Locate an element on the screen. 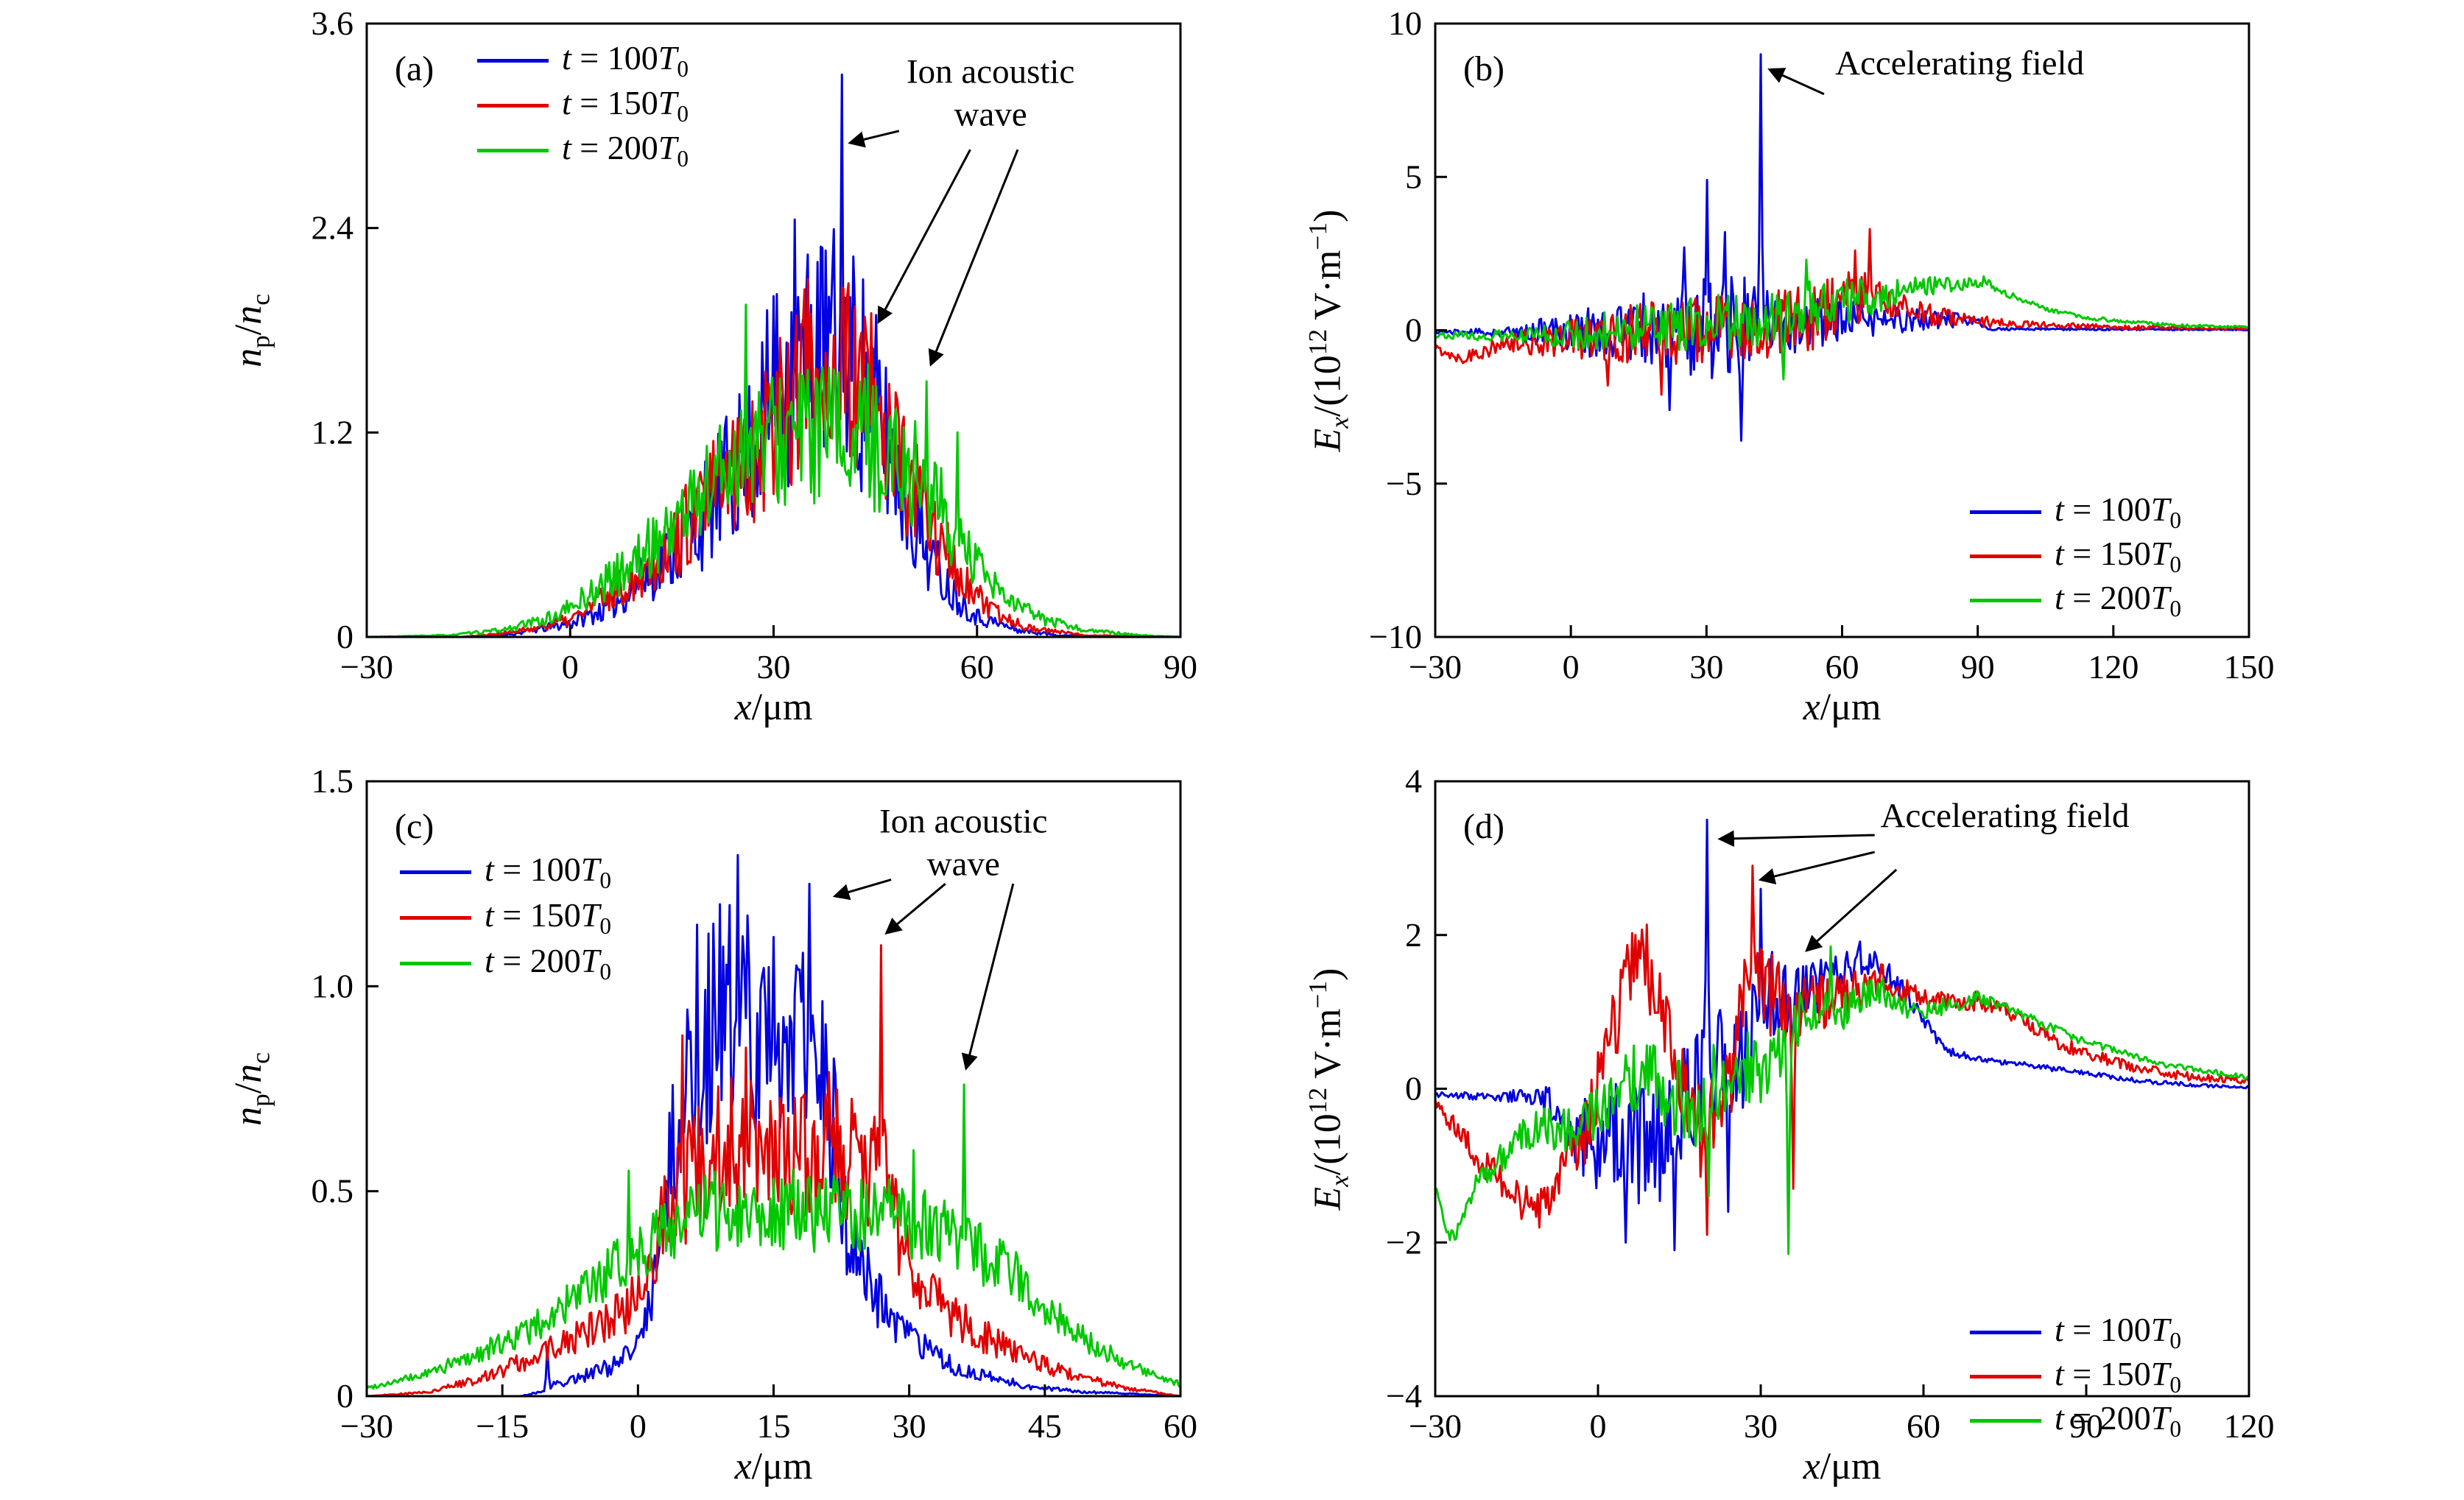  x-tick-label: 15 is located at coordinates (774, 1426).